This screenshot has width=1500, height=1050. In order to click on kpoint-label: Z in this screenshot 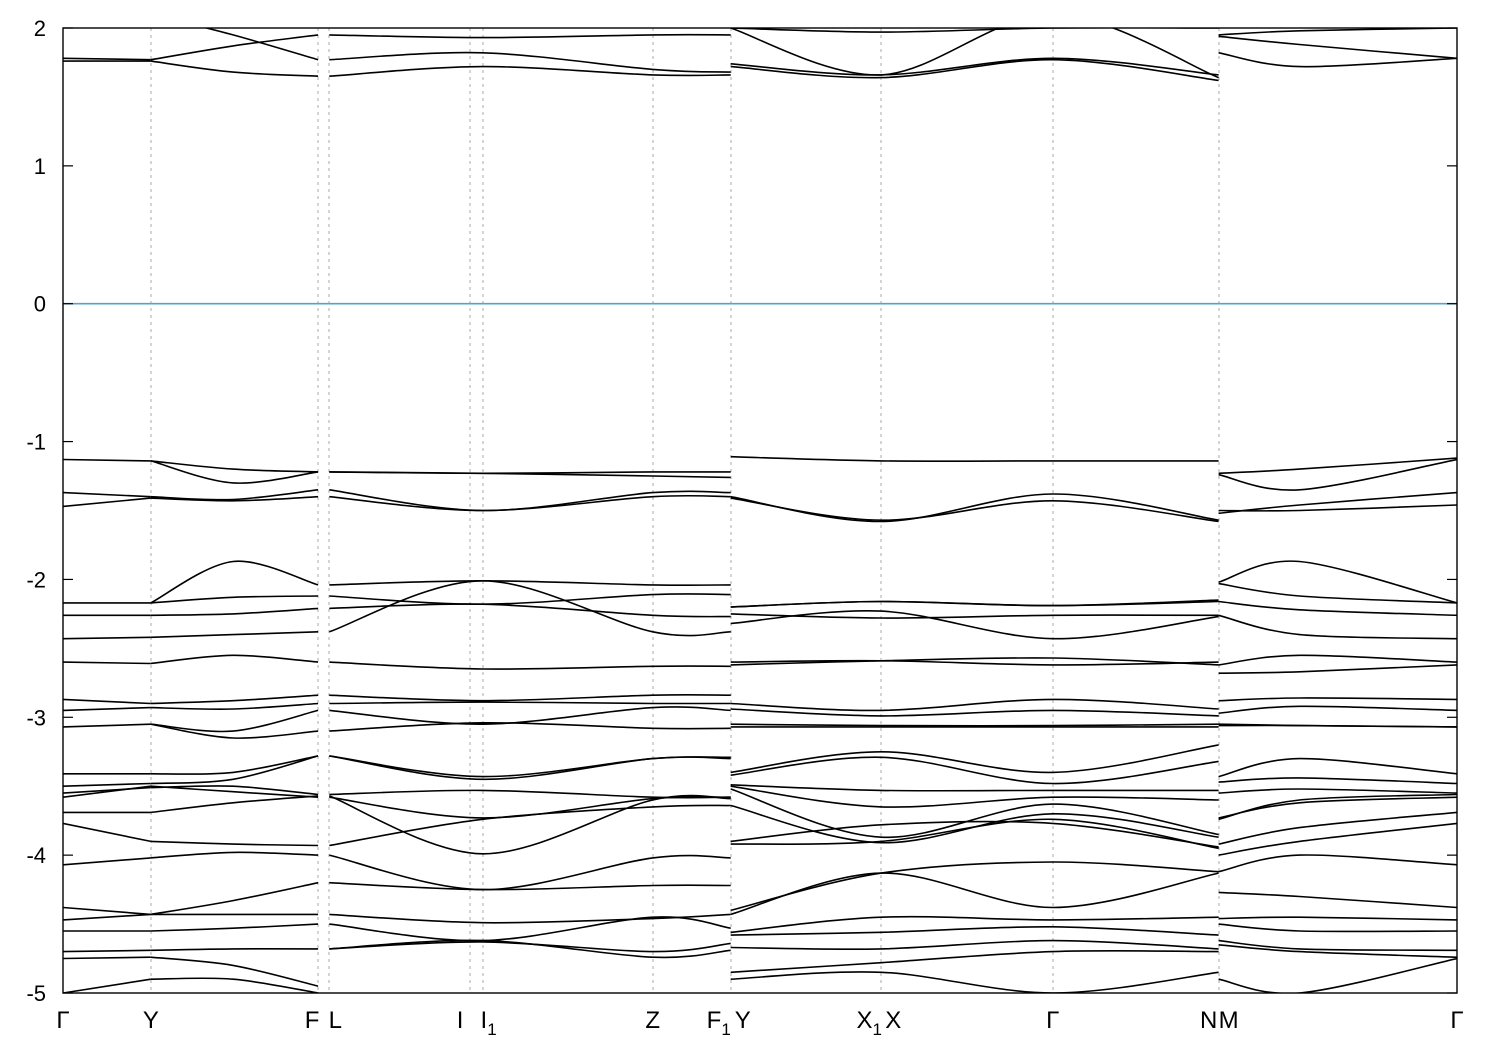, I will do `click(652, 1020)`.